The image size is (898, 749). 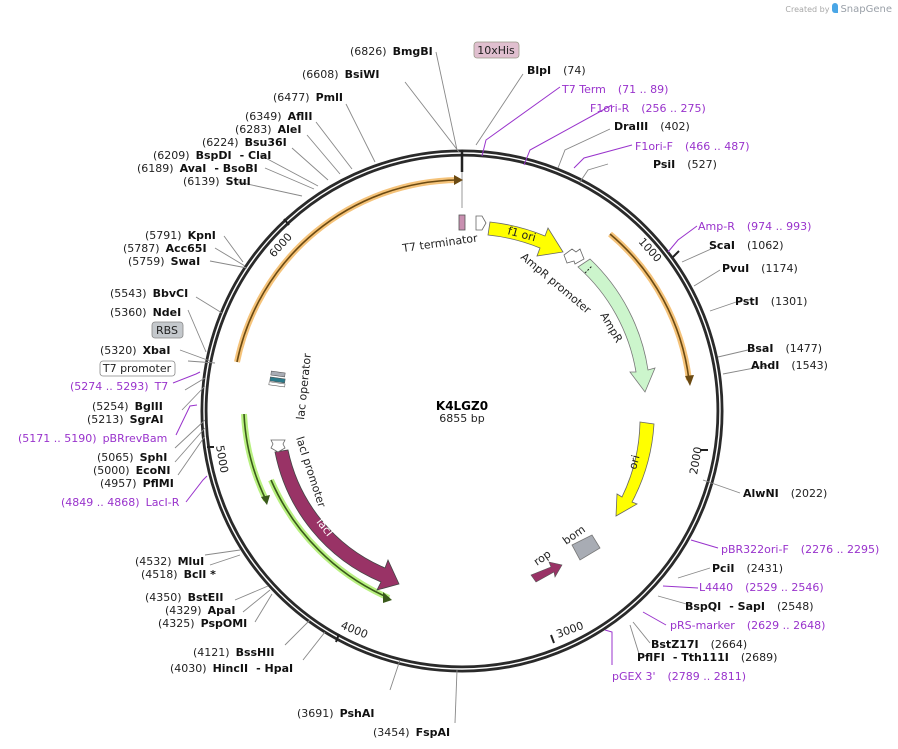 What do you see at coordinates (785, 493) in the screenshot?
I see `svg-text:AlwNI(2022): AlwNI (2022)` at bounding box center [785, 493].